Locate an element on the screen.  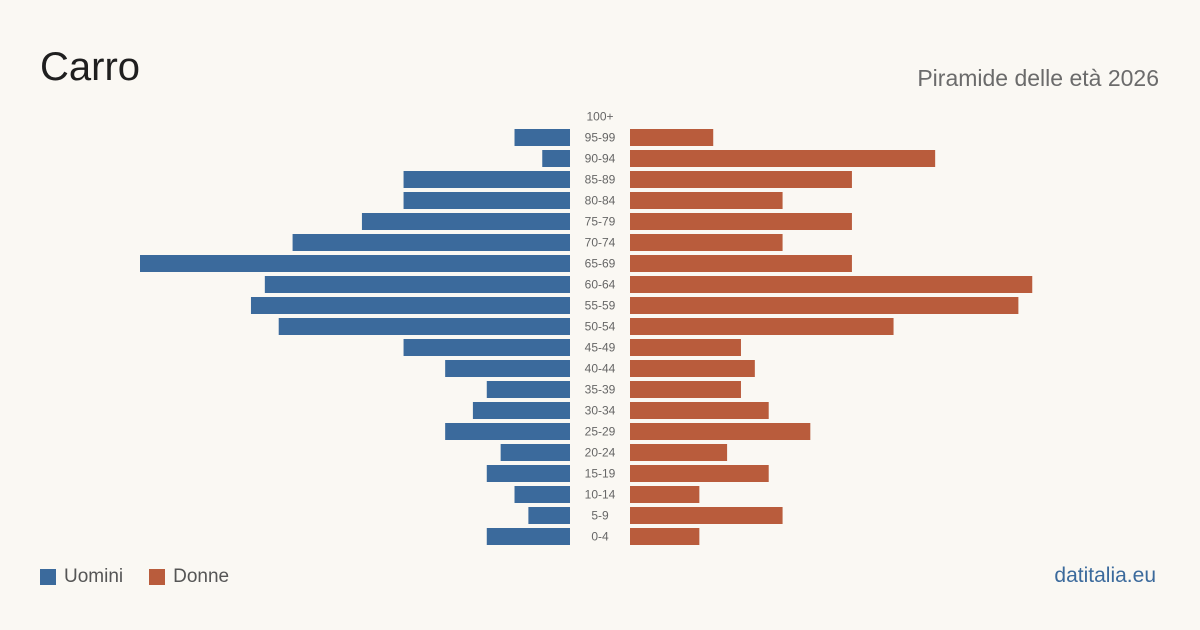
age-tick-label: 55-59 is located at coordinates (600, 306).